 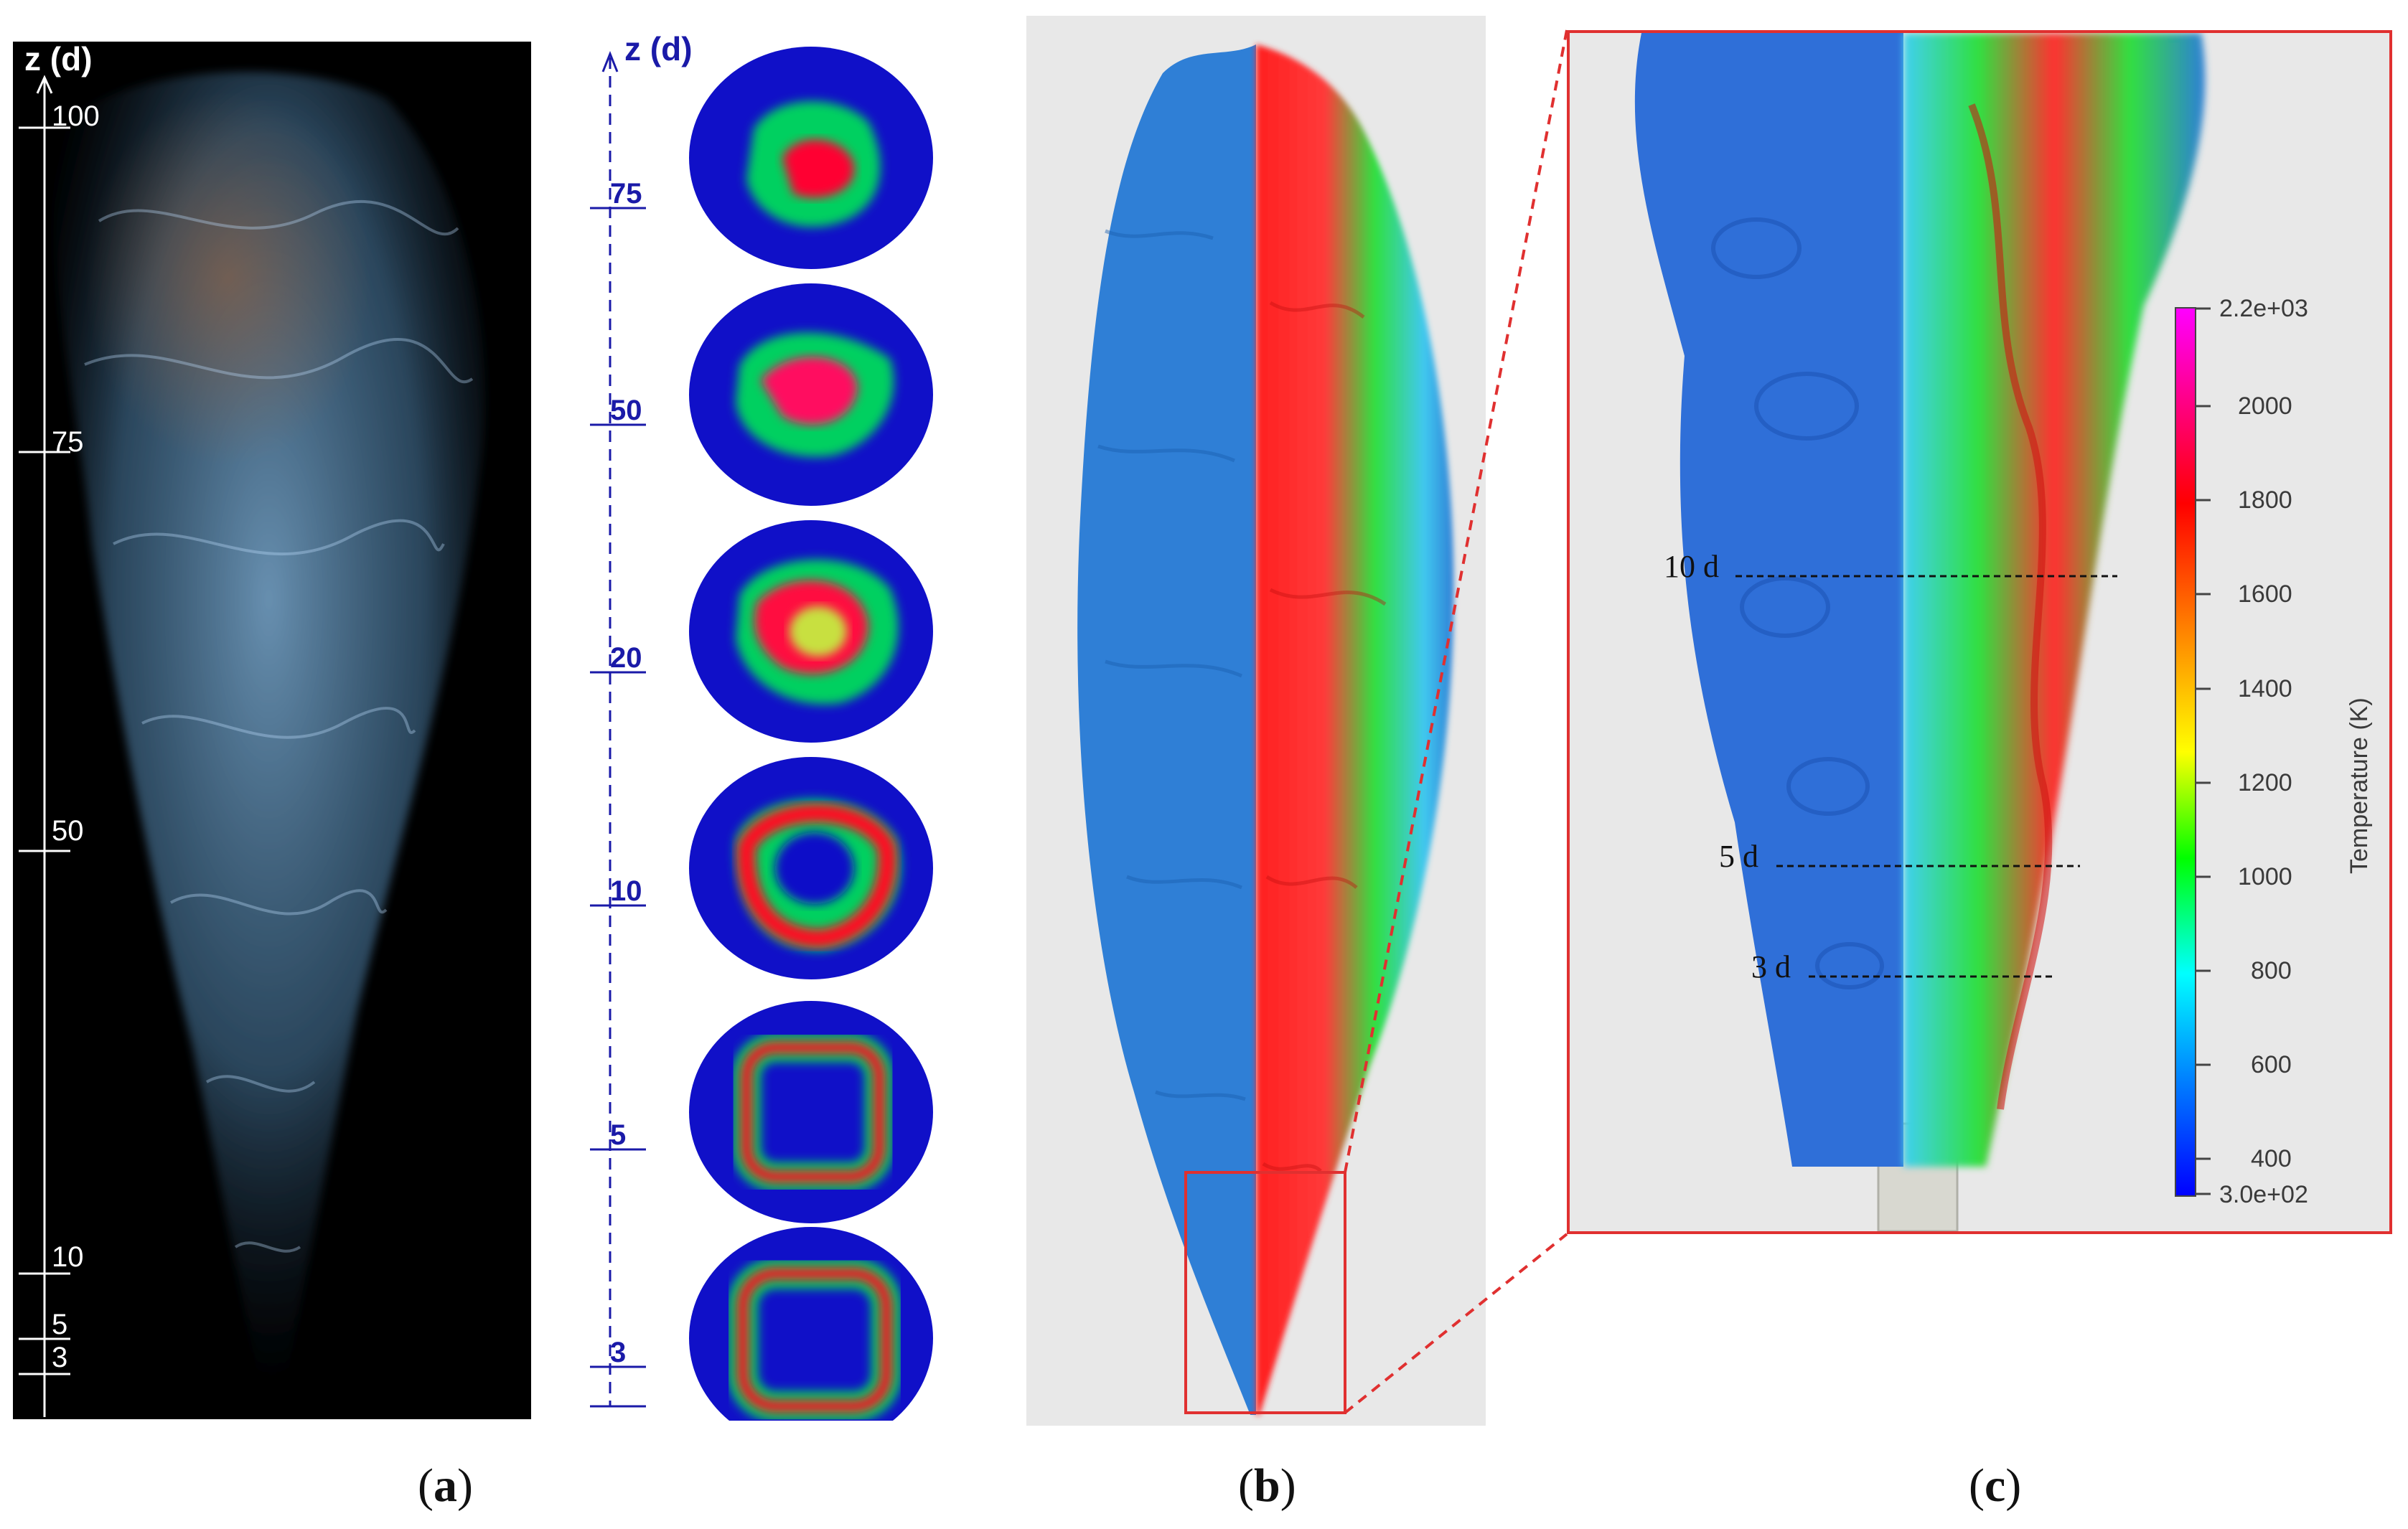 I want to click on panel-a-tick-50: 50, so click(x=68, y=831).